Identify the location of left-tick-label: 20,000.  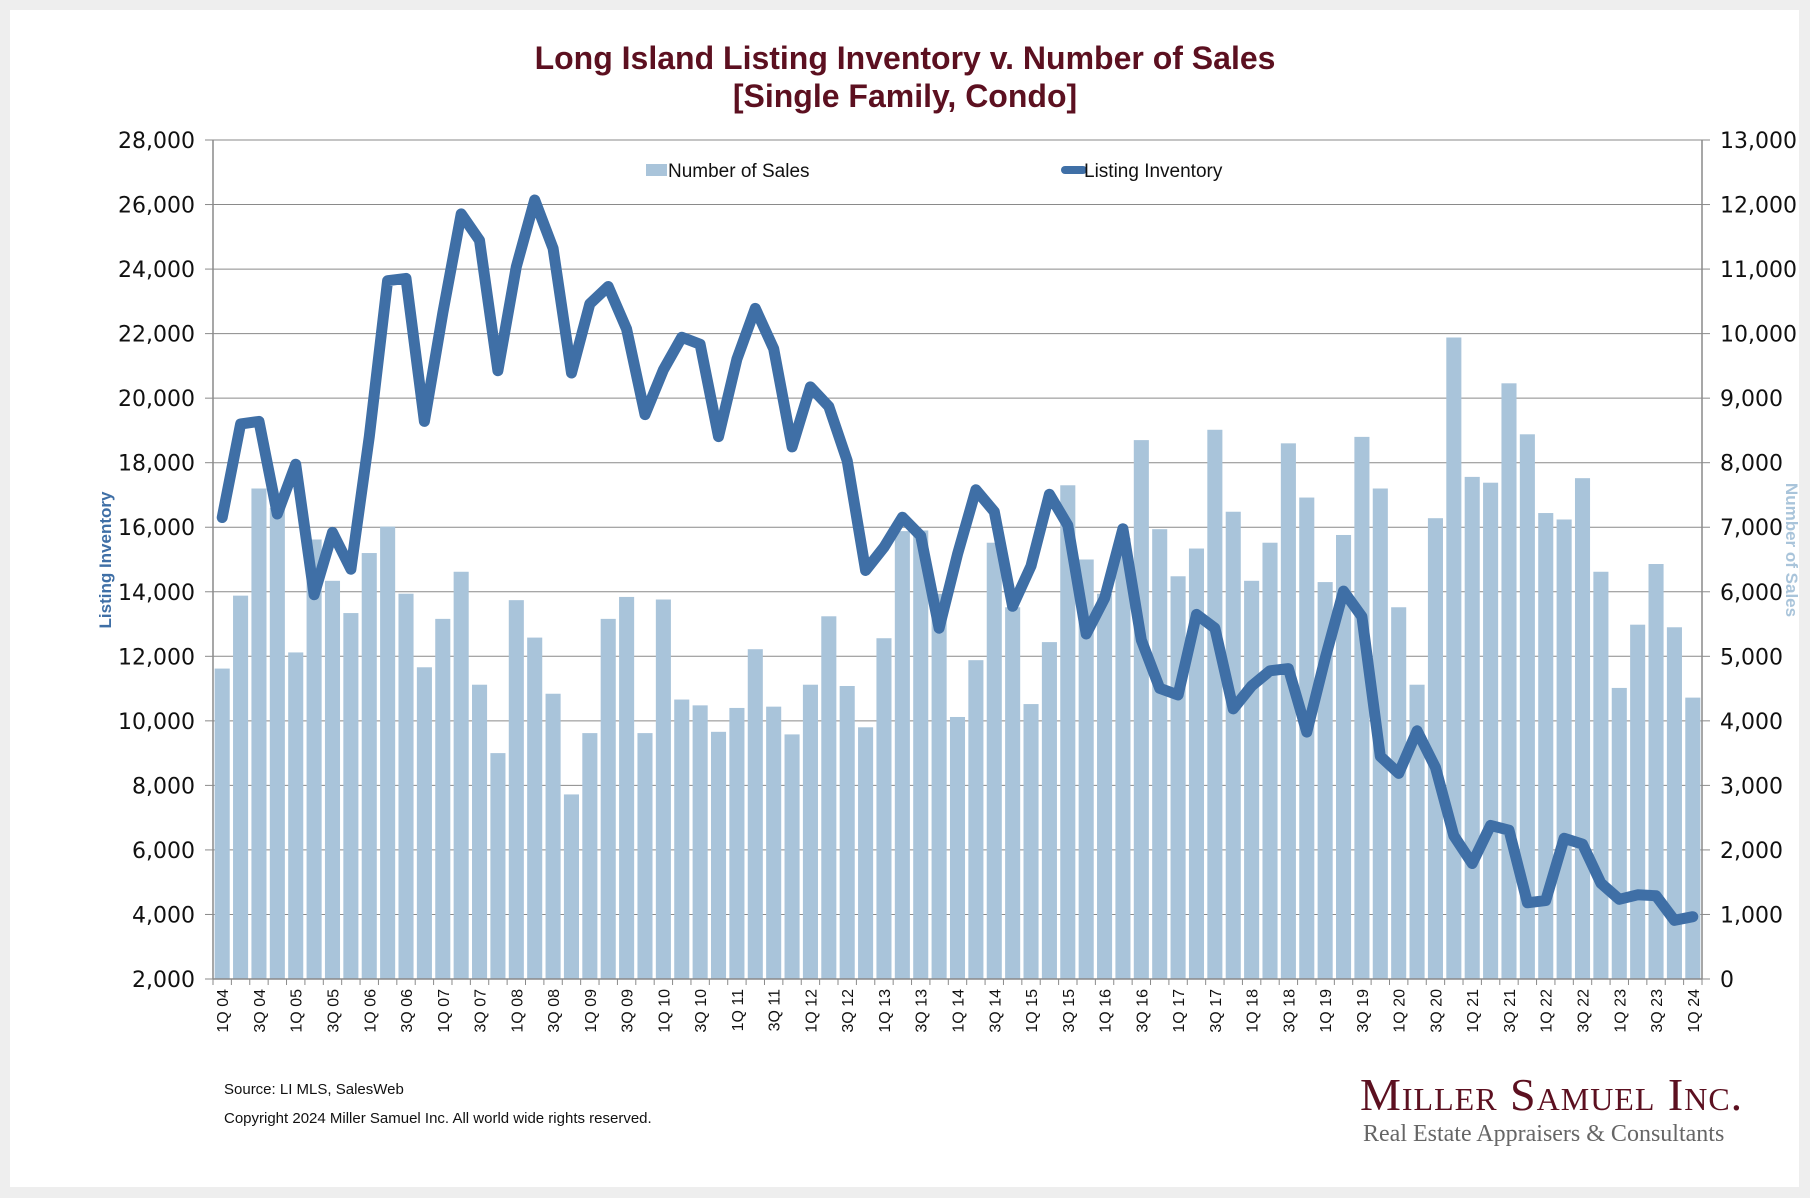
(156, 399).